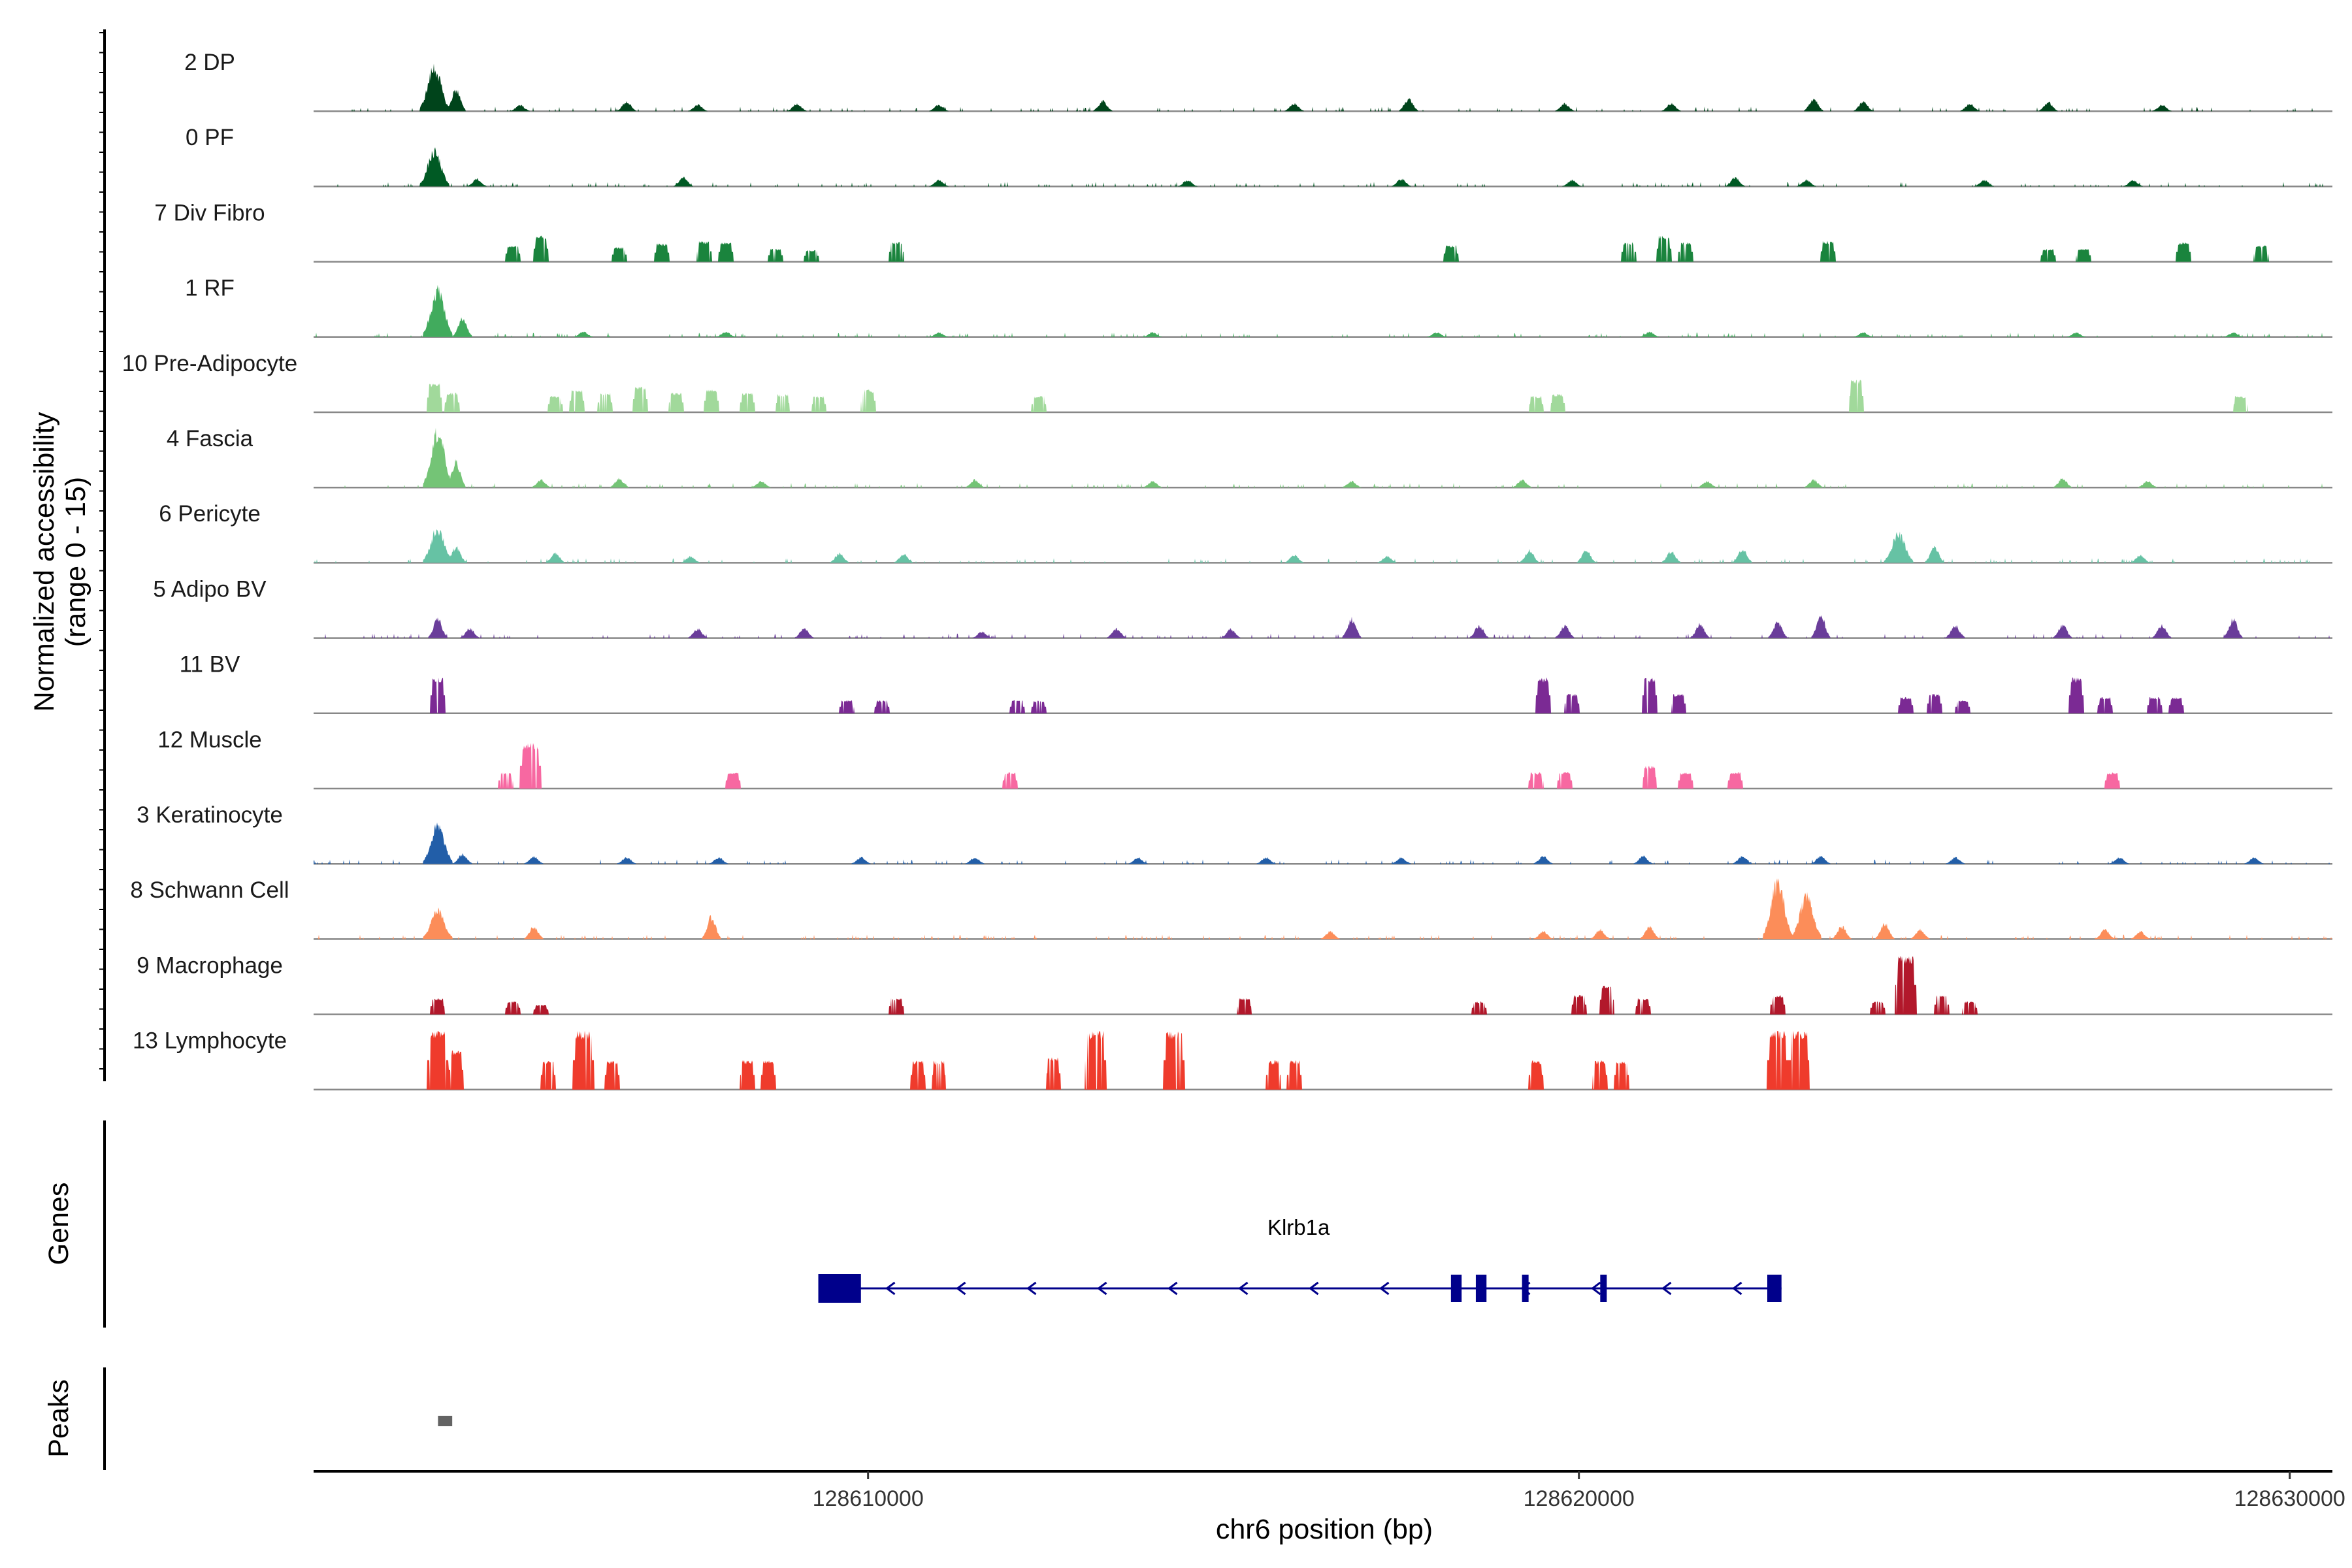 This screenshot has width=2352, height=1568. I want to click on peak-track, so click(445, 1421).